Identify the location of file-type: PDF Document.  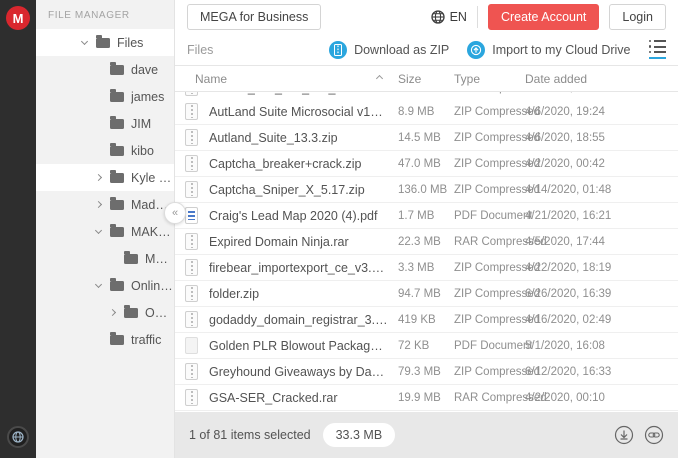
(493, 215).